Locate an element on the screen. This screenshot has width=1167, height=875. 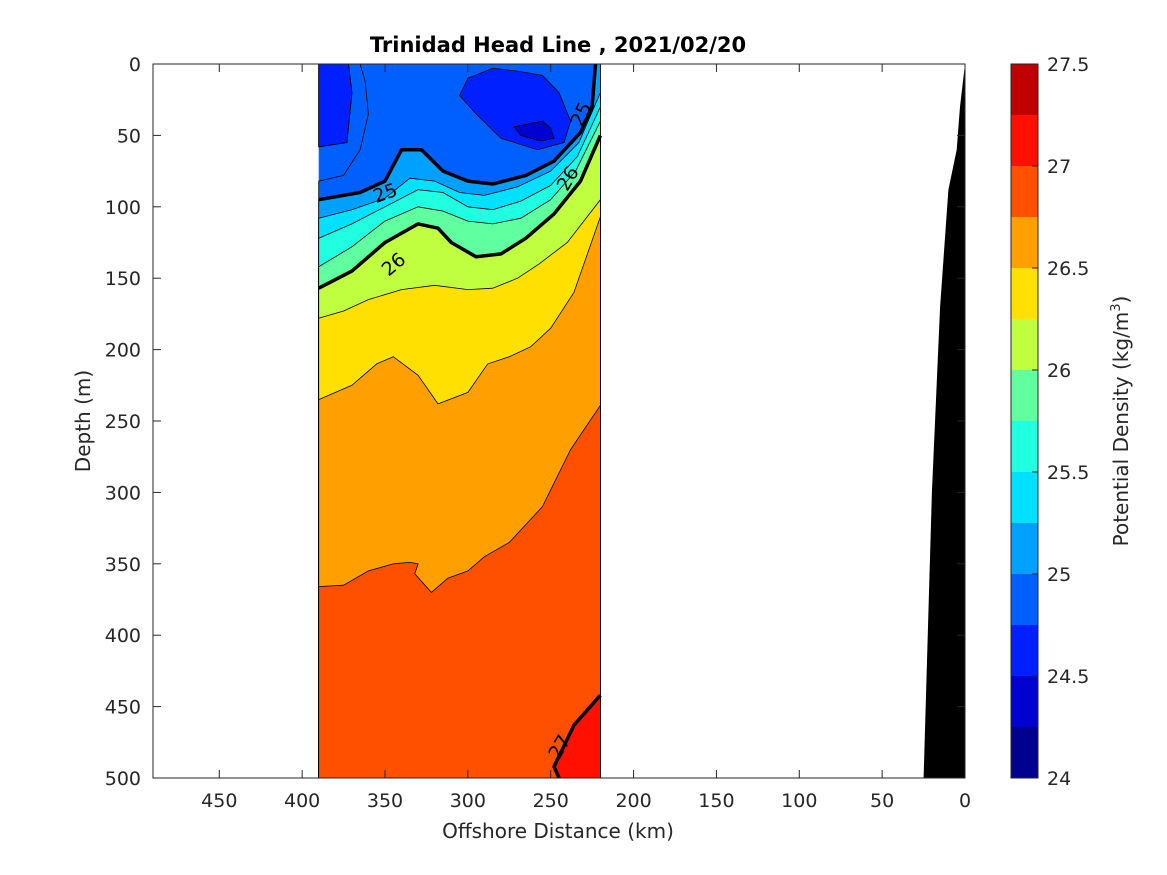
colorbar-frame is located at coordinates (1024, 421).